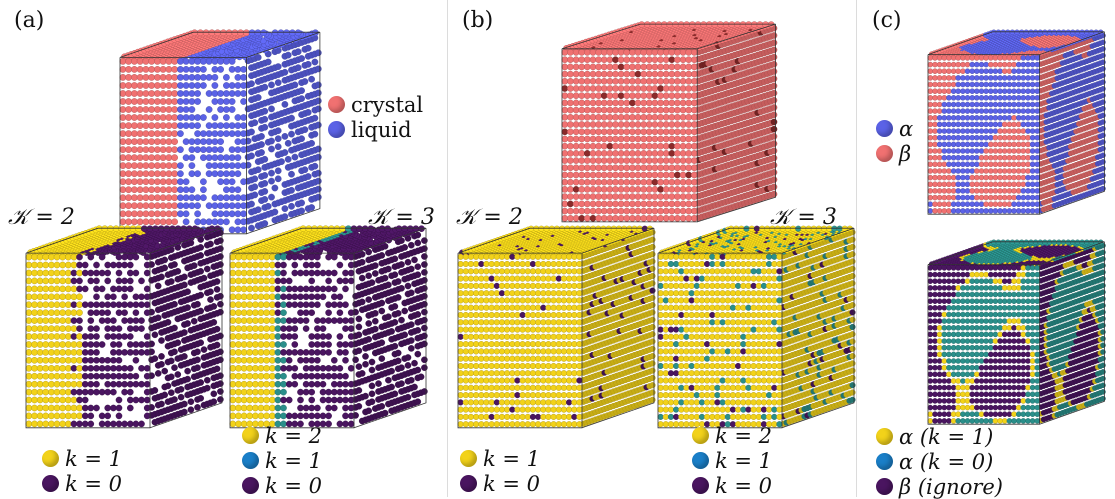 The width and height of the screenshot is (1115, 499). What do you see at coordinates (336, 104) in the screenshot?
I see `crystal-swatch` at bounding box center [336, 104].